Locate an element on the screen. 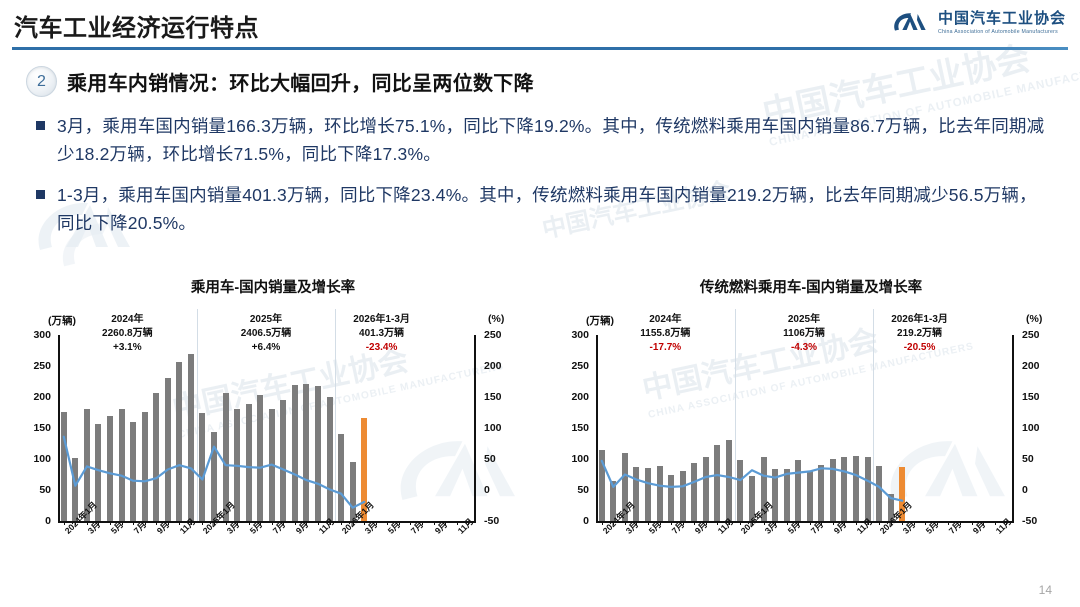 The height and width of the screenshot is (607, 1080). annotation-line: 401.3万辆 is located at coordinates (382, 334).